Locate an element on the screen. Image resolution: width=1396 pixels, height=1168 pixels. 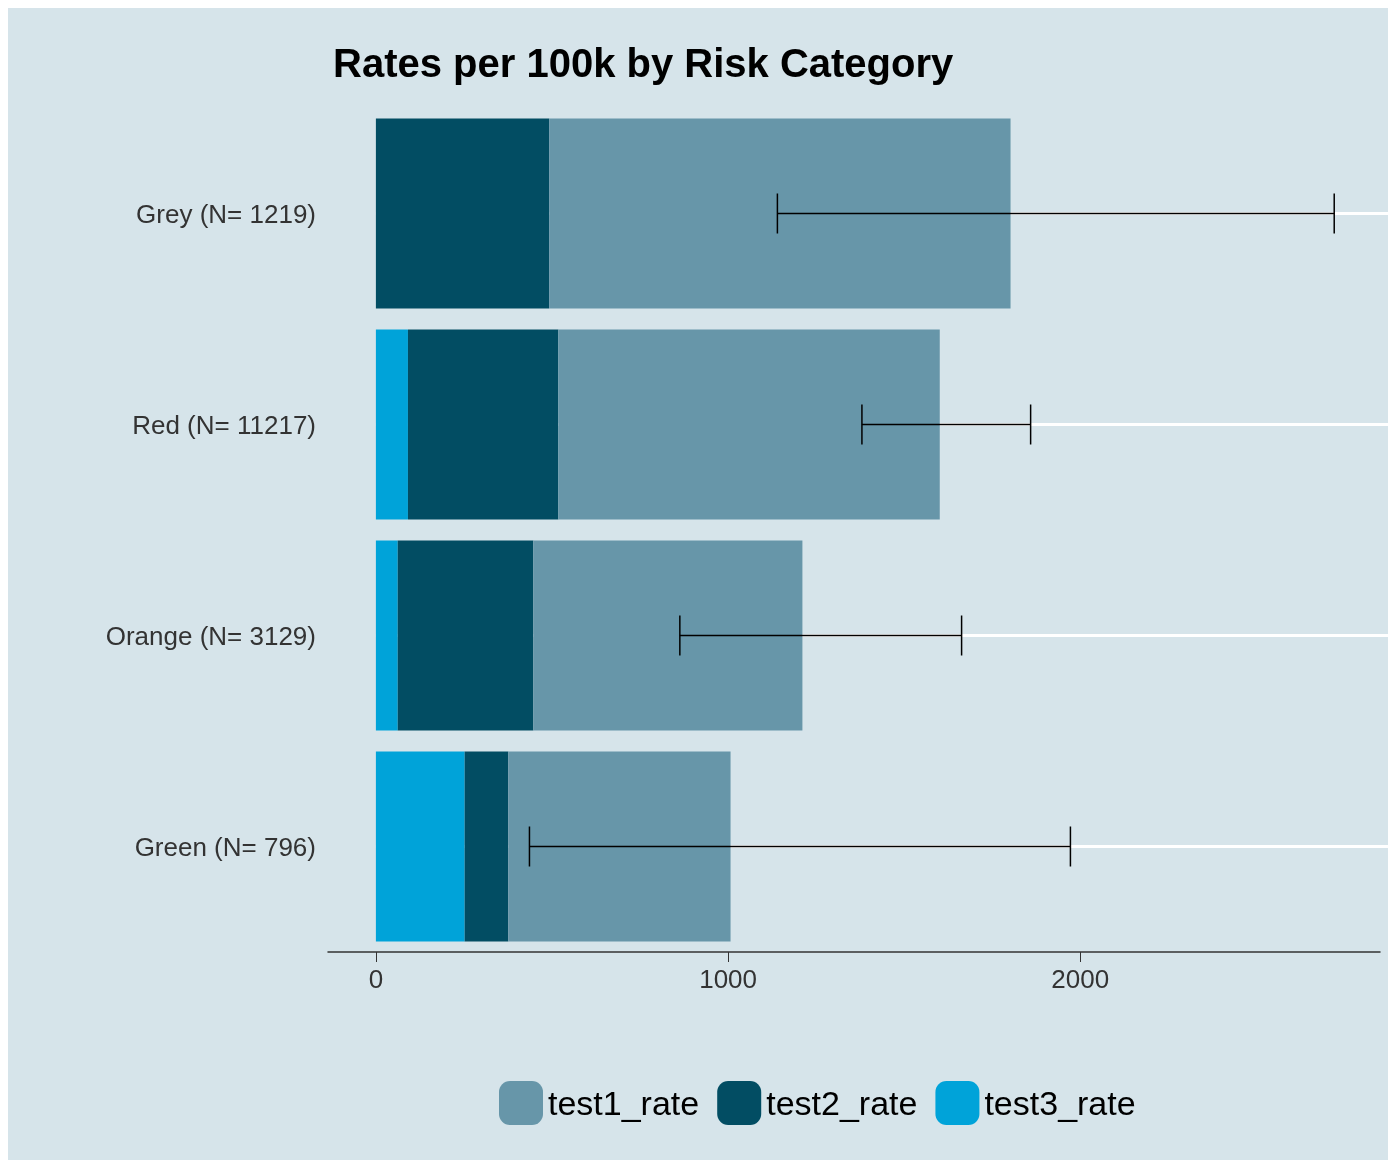
legend-label: test3_rate is located at coordinates (1060, 1103).